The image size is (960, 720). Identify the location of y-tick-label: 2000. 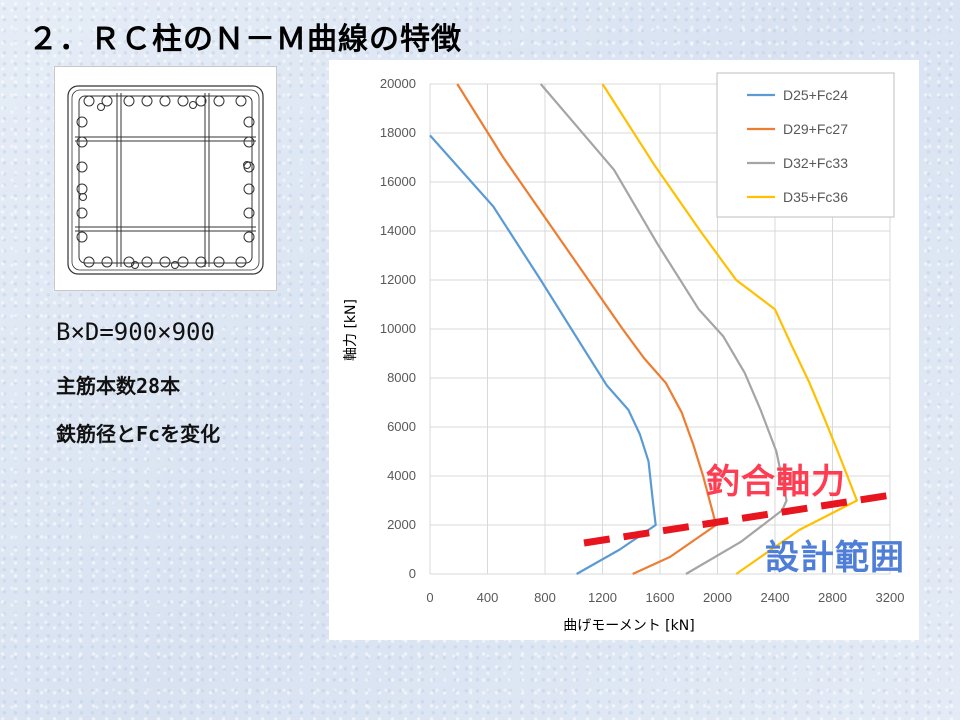
(401, 524).